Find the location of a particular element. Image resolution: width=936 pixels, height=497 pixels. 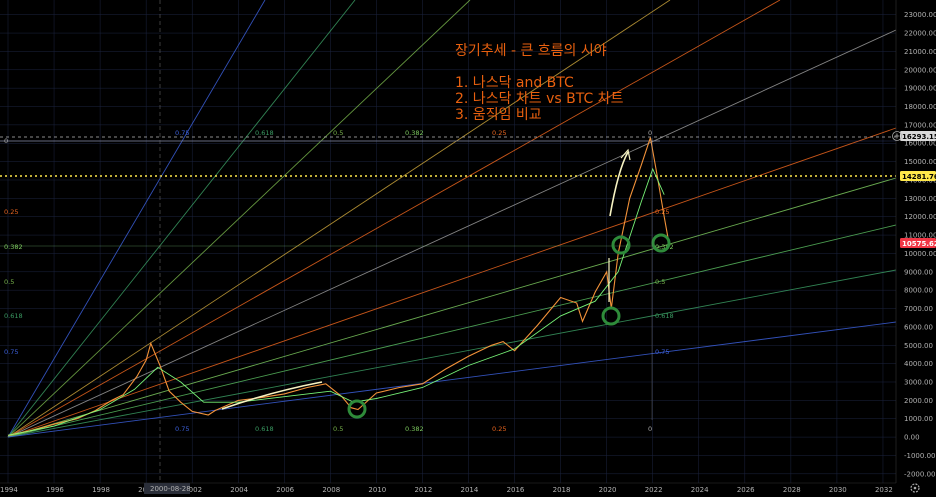

annotation-item-3: 3. 움직임 비교 is located at coordinates (498, 115).